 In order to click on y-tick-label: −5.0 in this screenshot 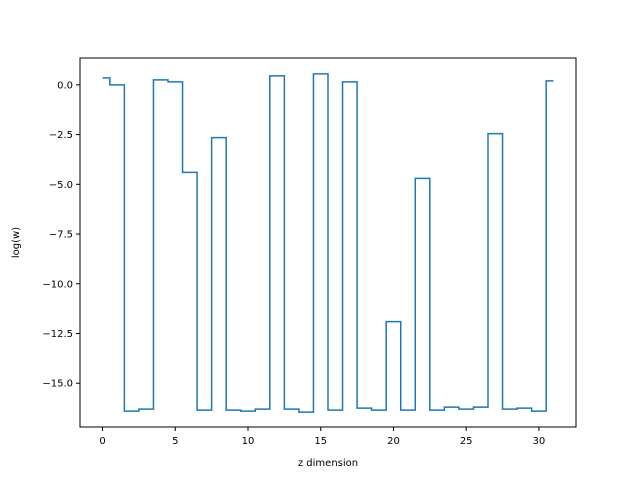, I will do `click(61, 185)`.